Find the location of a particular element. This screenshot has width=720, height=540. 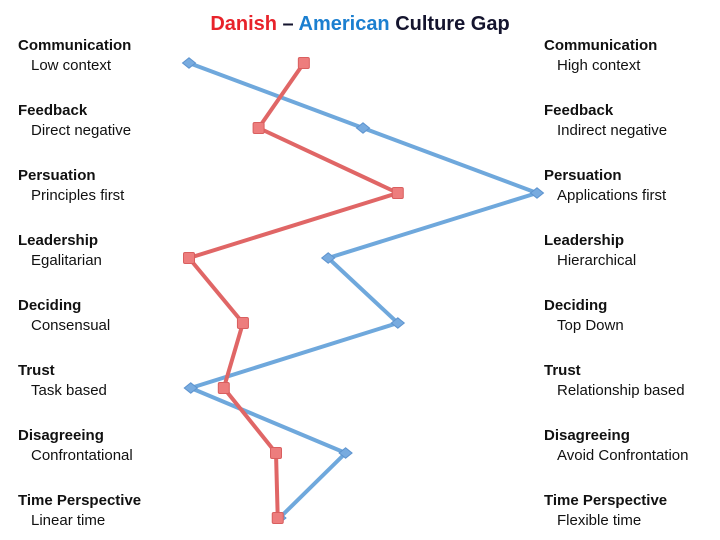

dimension-left-disagreeing: Disagreeing Confrontational is located at coordinates (75, 446).